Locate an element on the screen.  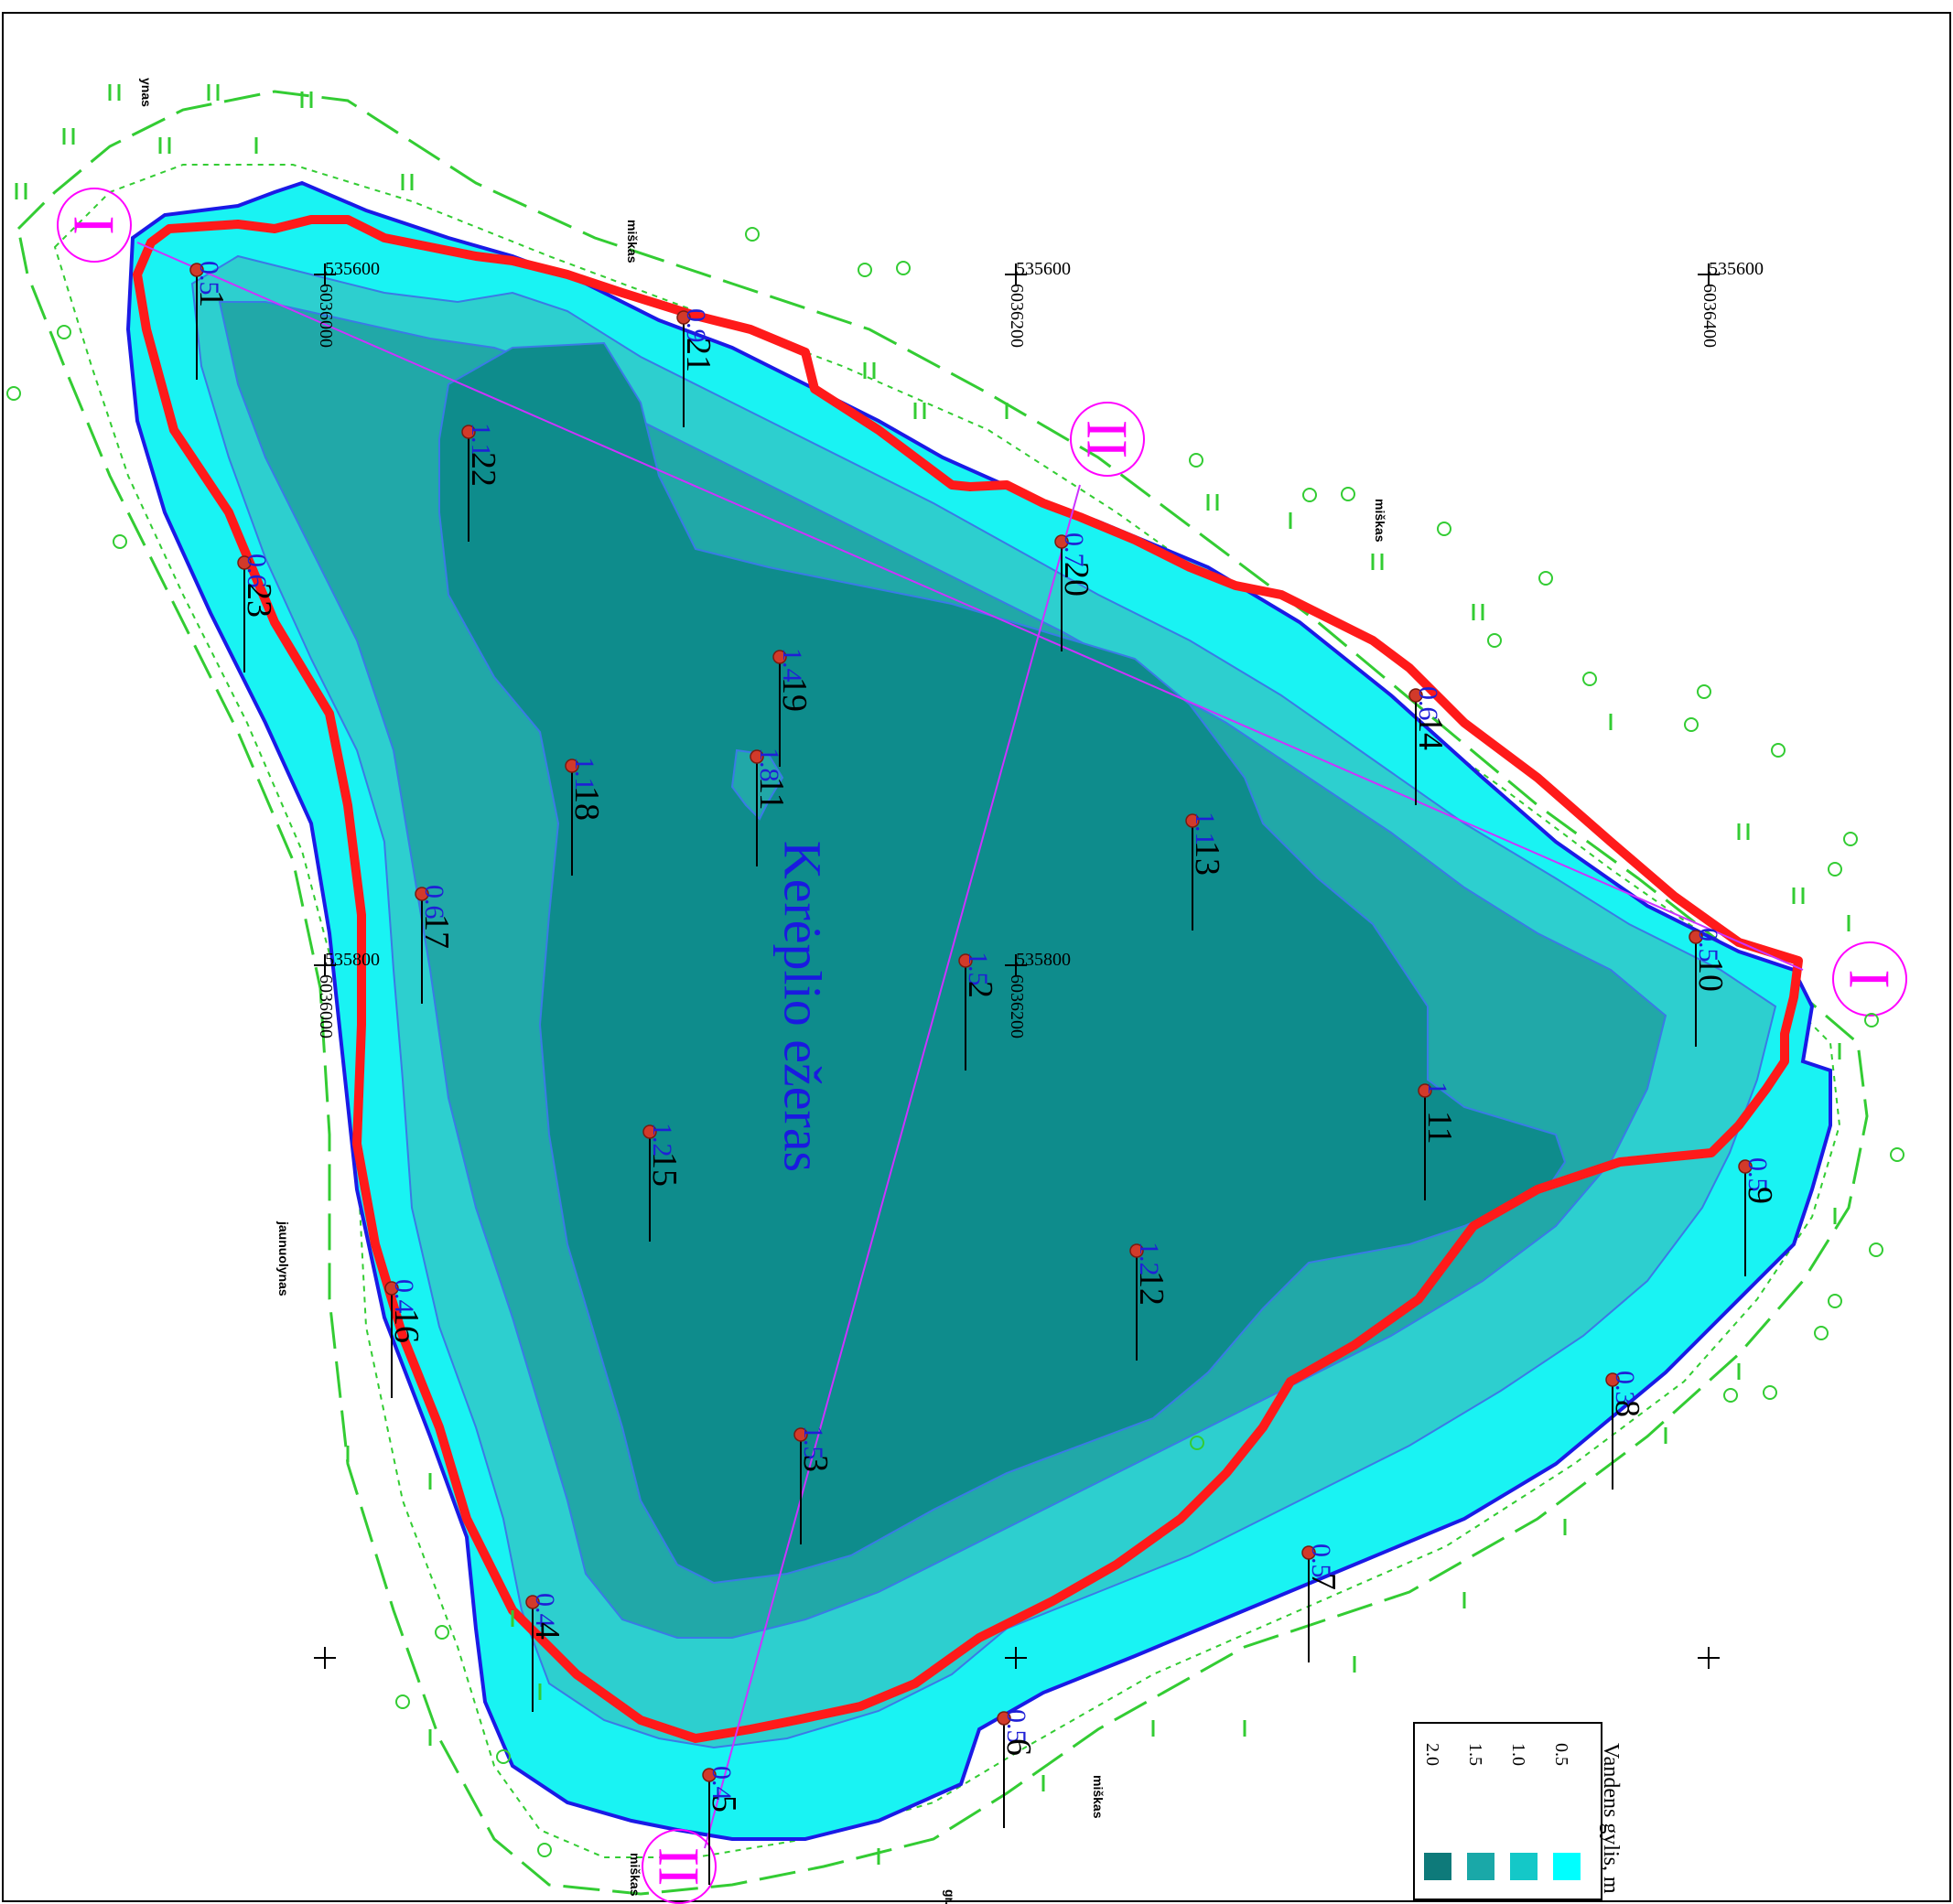
station-number: 2 is located at coordinates (980, 989).